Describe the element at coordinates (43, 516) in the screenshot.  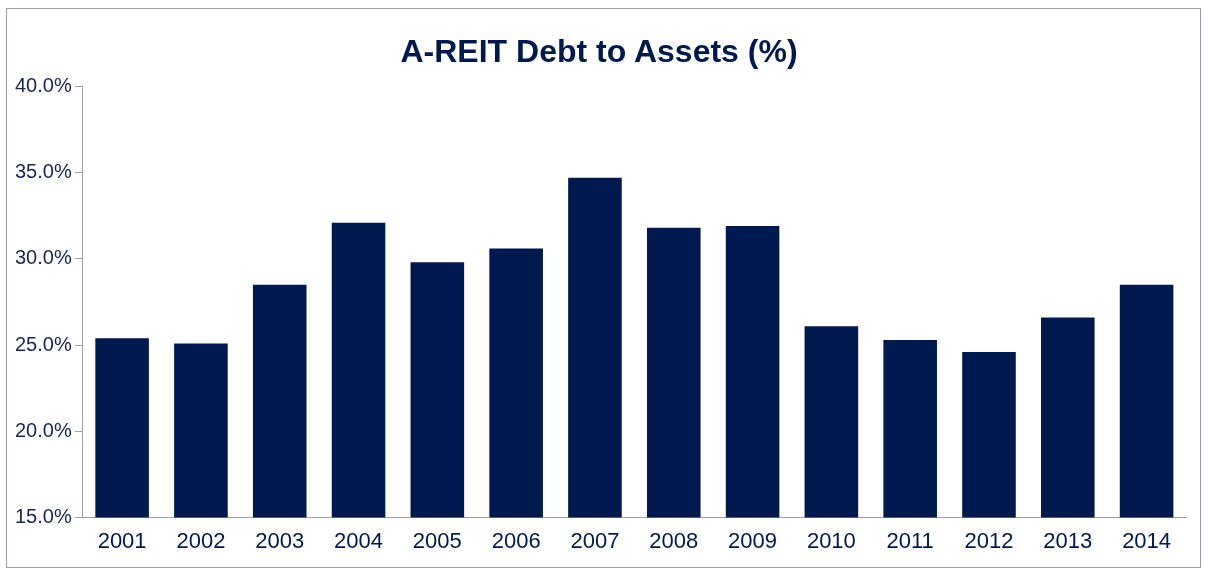
I see `y-tick-label: 15.0%` at that location.